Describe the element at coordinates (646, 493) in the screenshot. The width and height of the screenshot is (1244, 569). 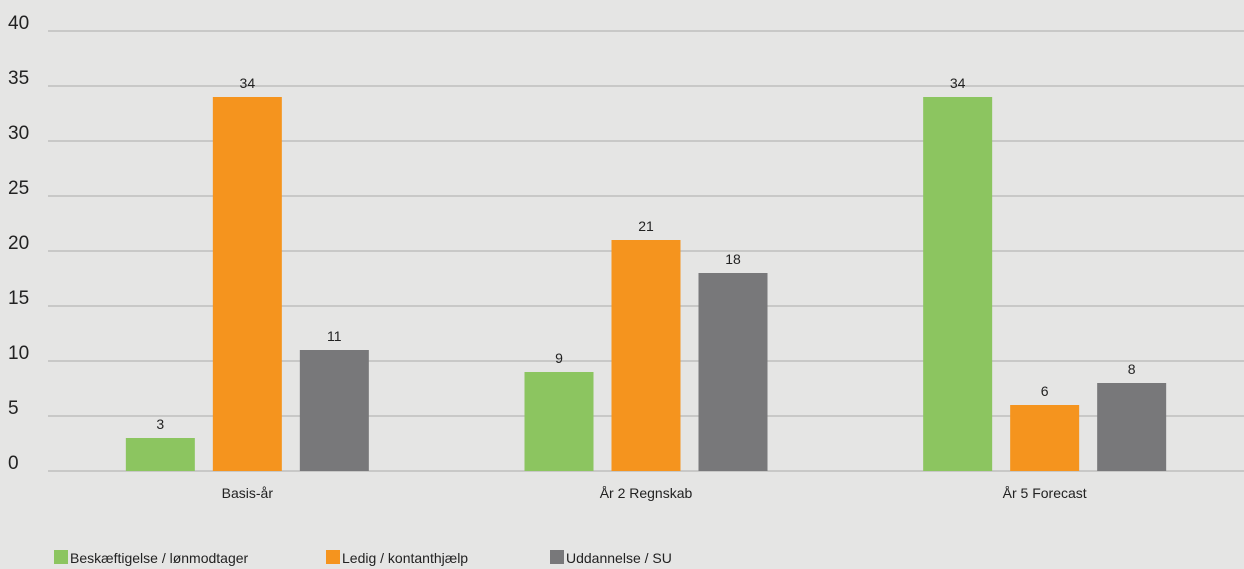
I see `x-tick-label: År 2 Regnskab` at that location.